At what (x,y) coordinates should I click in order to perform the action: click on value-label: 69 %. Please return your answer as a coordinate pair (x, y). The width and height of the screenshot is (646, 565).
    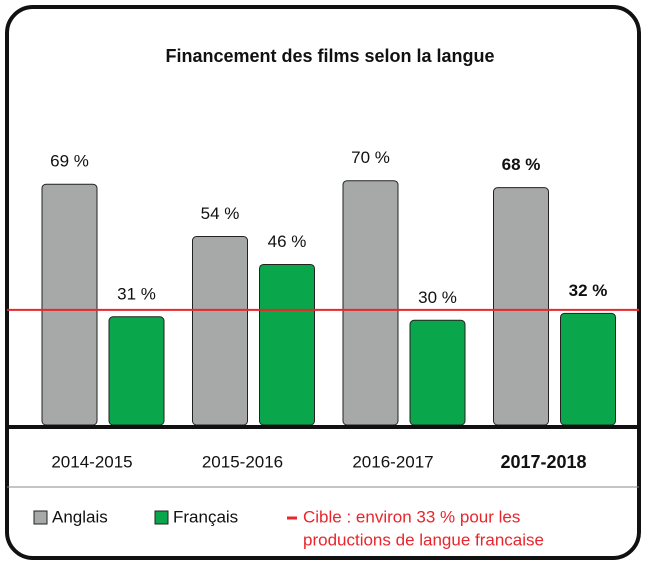
    Looking at the image, I should click on (69, 161).